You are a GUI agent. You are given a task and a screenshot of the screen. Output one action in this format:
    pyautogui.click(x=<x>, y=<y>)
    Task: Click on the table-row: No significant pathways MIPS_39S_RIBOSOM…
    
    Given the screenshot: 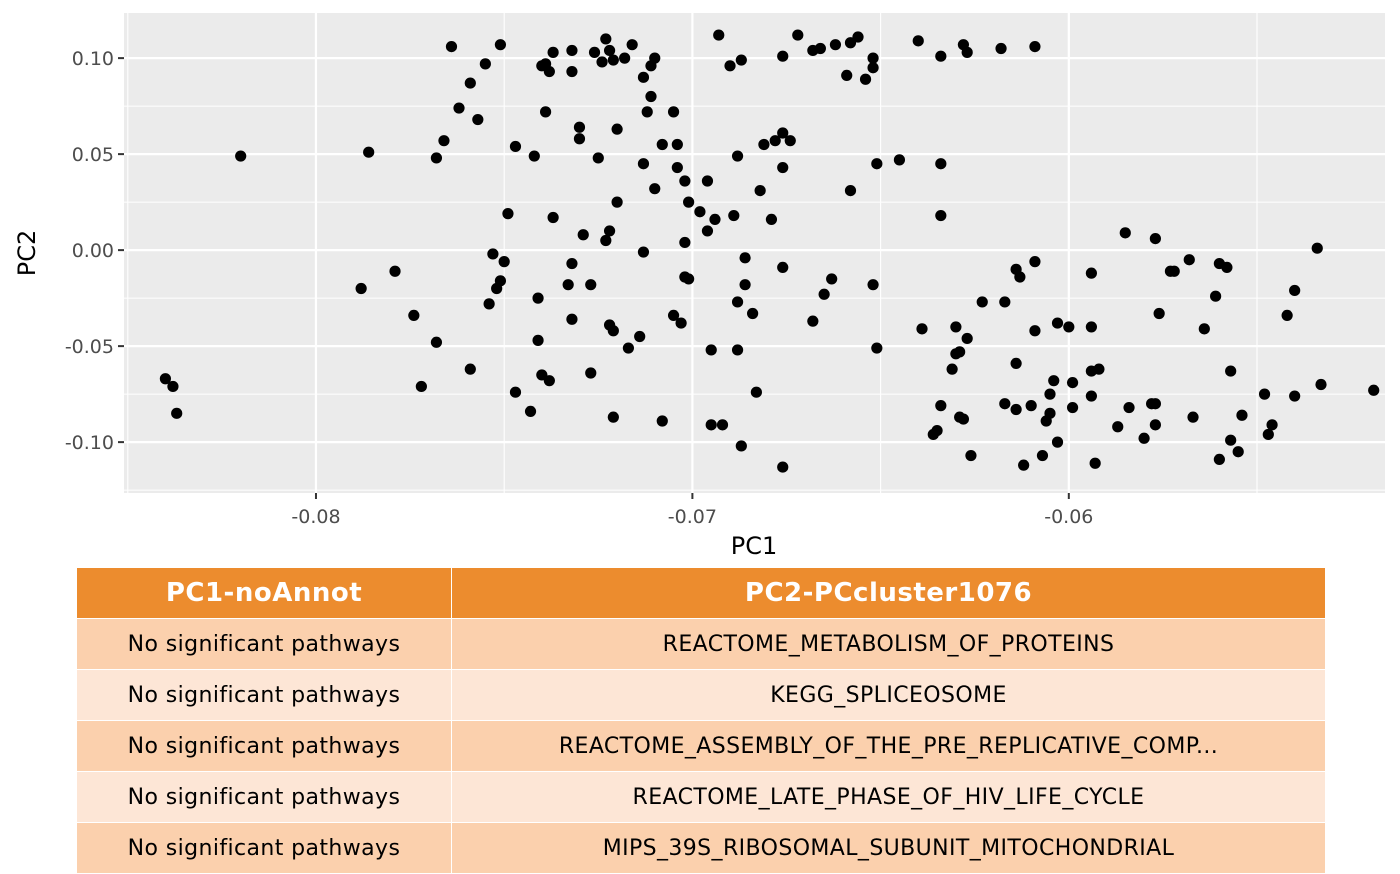 What is the action you would take?
    pyautogui.click(x=701, y=848)
    